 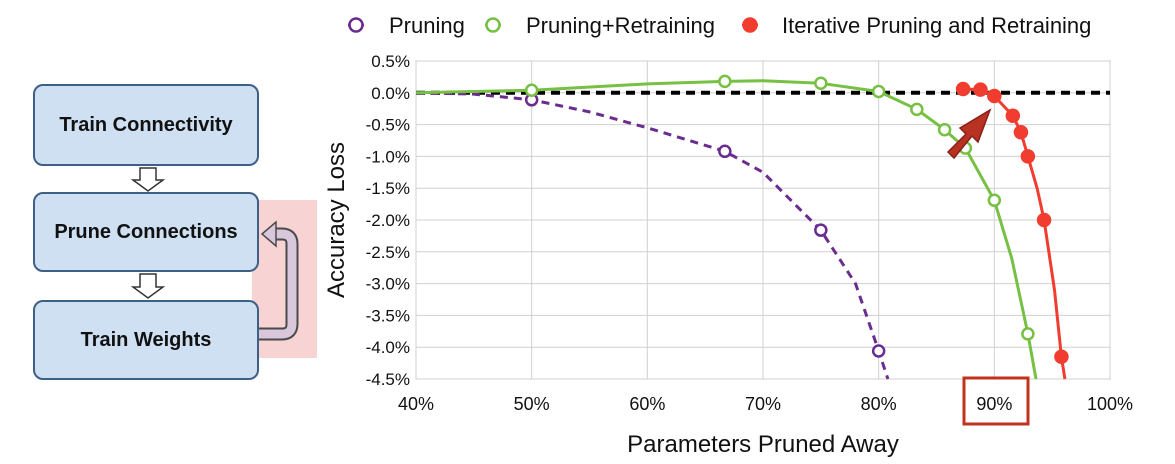 What do you see at coordinates (427, 25) in the screenshot?
I see `legend-label: Pruning` at bounding box center [427, 25].